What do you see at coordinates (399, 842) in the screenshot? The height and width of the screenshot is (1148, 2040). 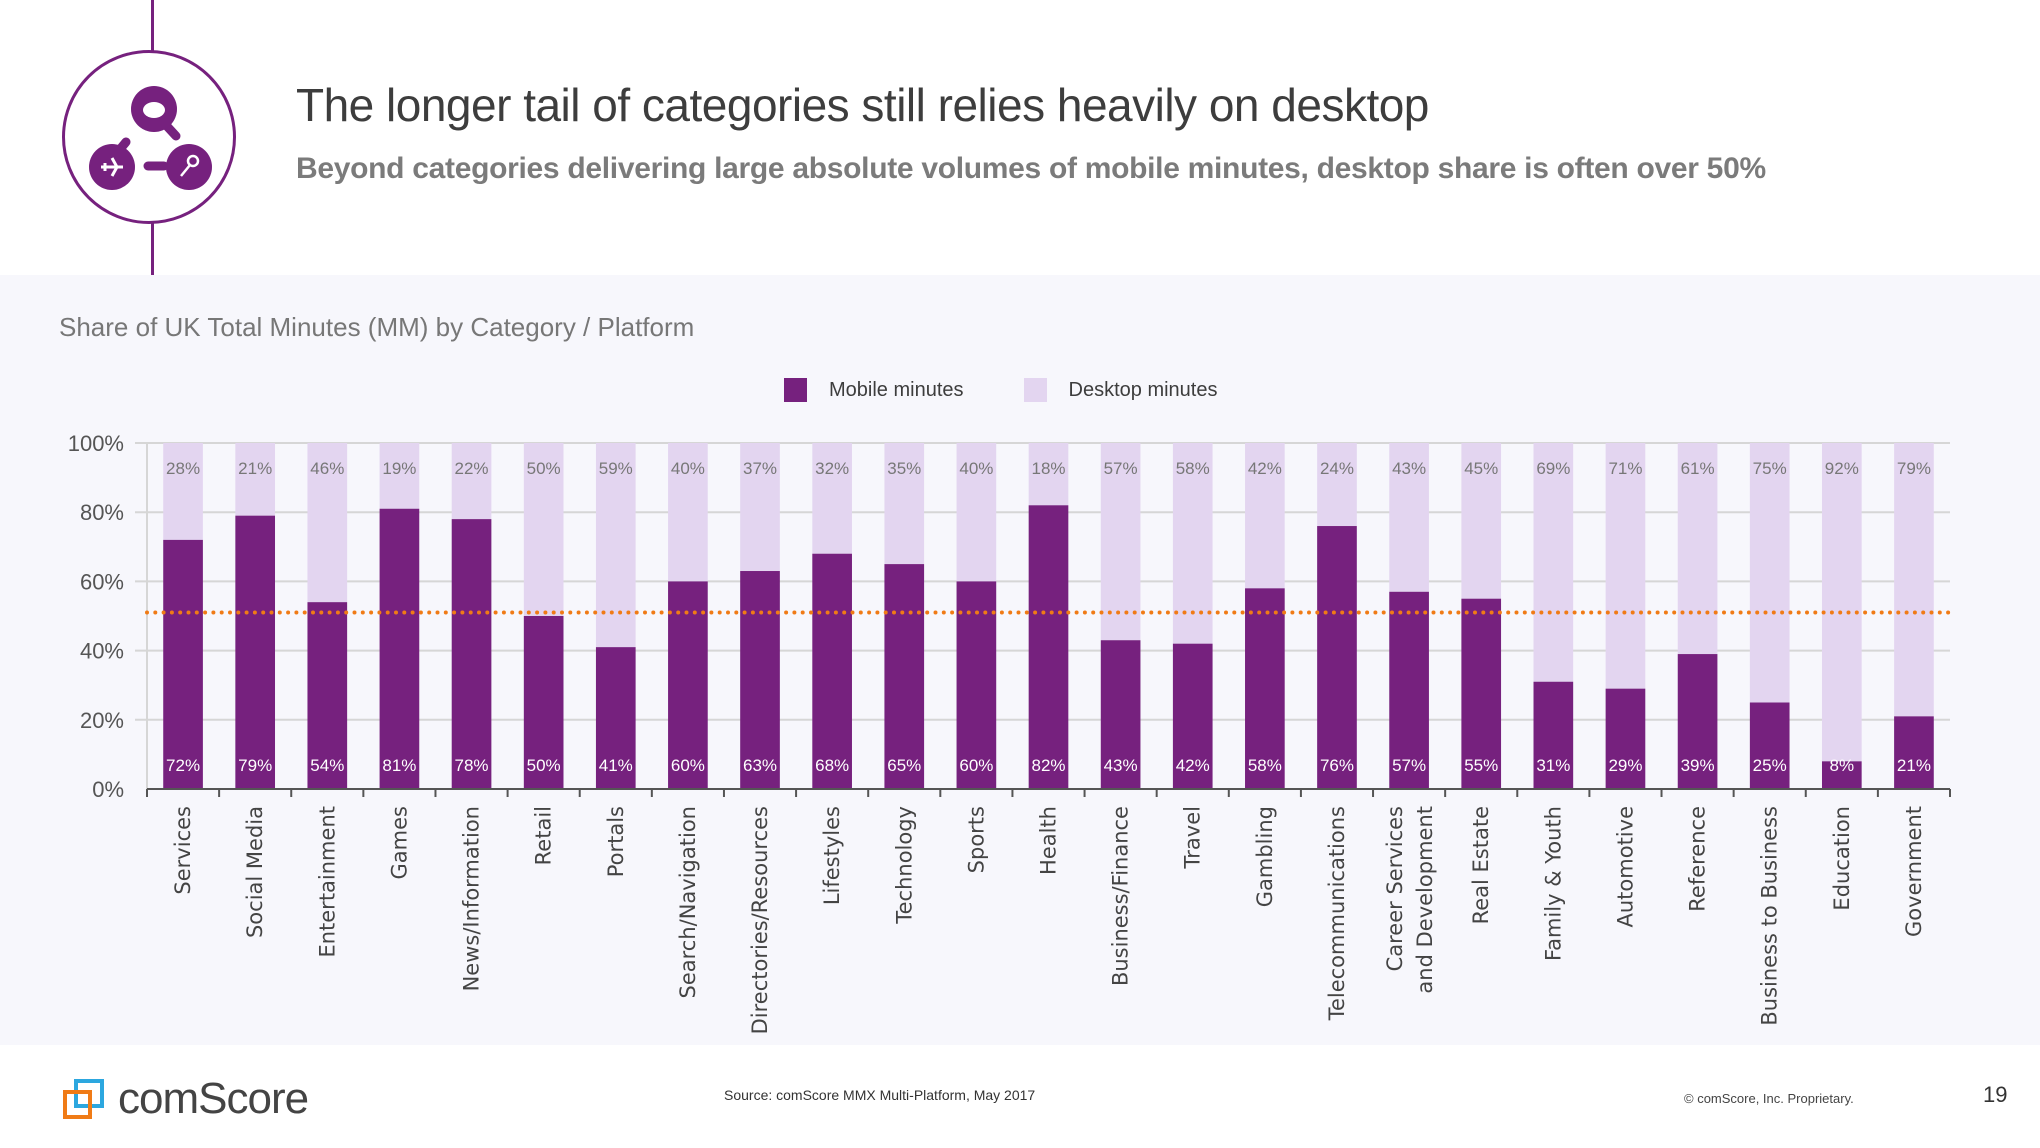 I see `x-tick-label: Games` at bounding box center [399, 842].